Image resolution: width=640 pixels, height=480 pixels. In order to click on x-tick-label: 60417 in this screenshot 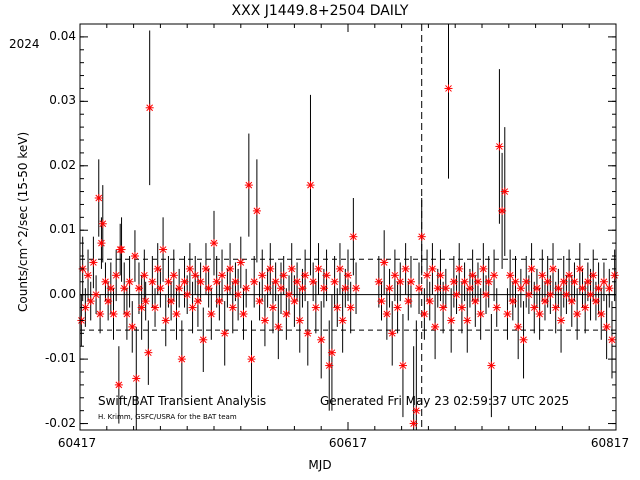, I will do `click(77, 443)`.